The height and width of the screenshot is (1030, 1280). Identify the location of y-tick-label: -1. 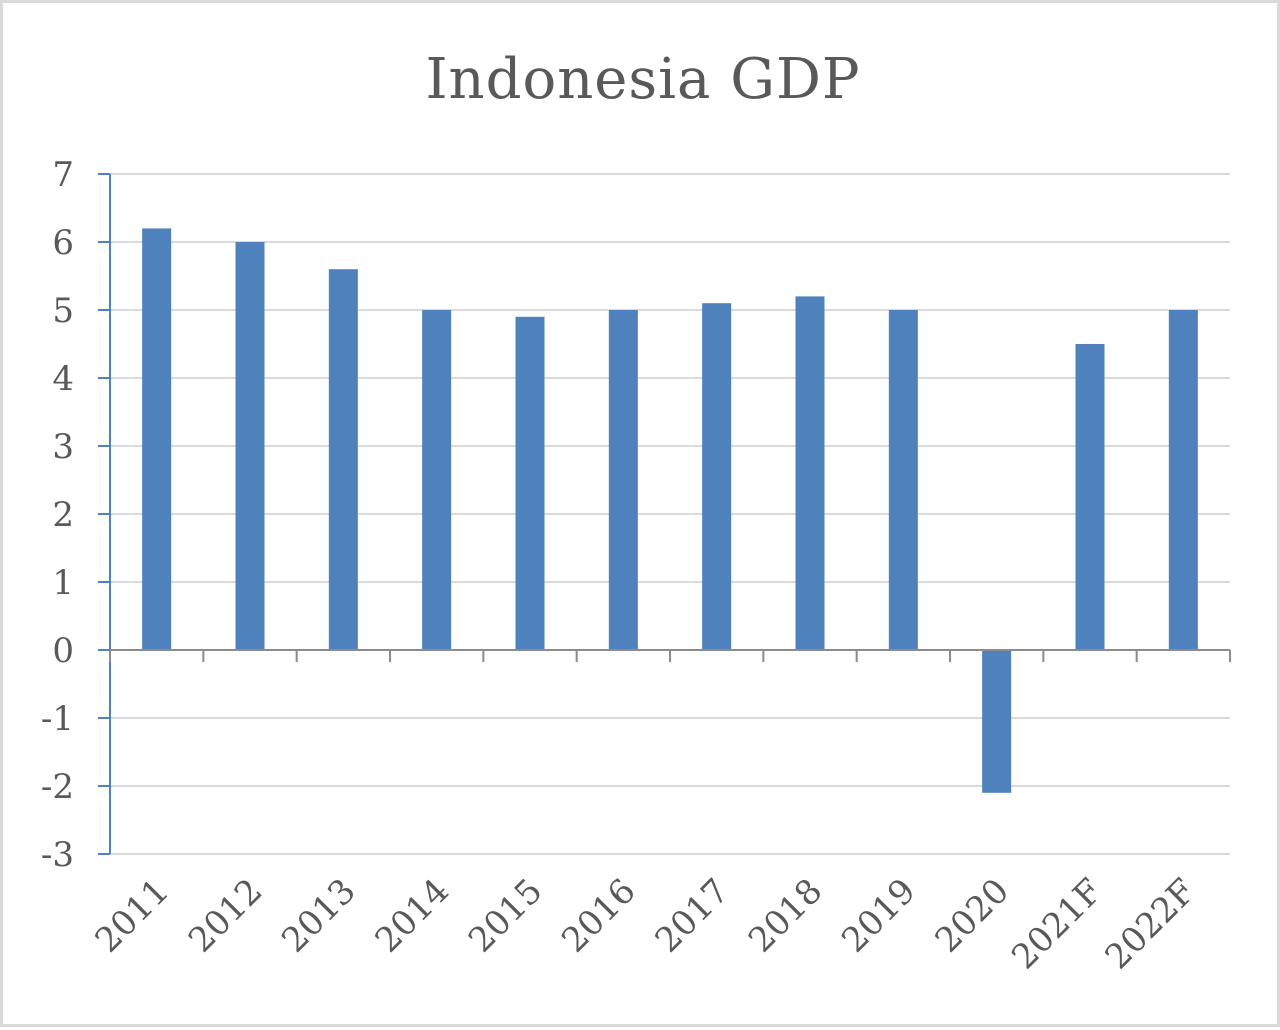
(57, 719).